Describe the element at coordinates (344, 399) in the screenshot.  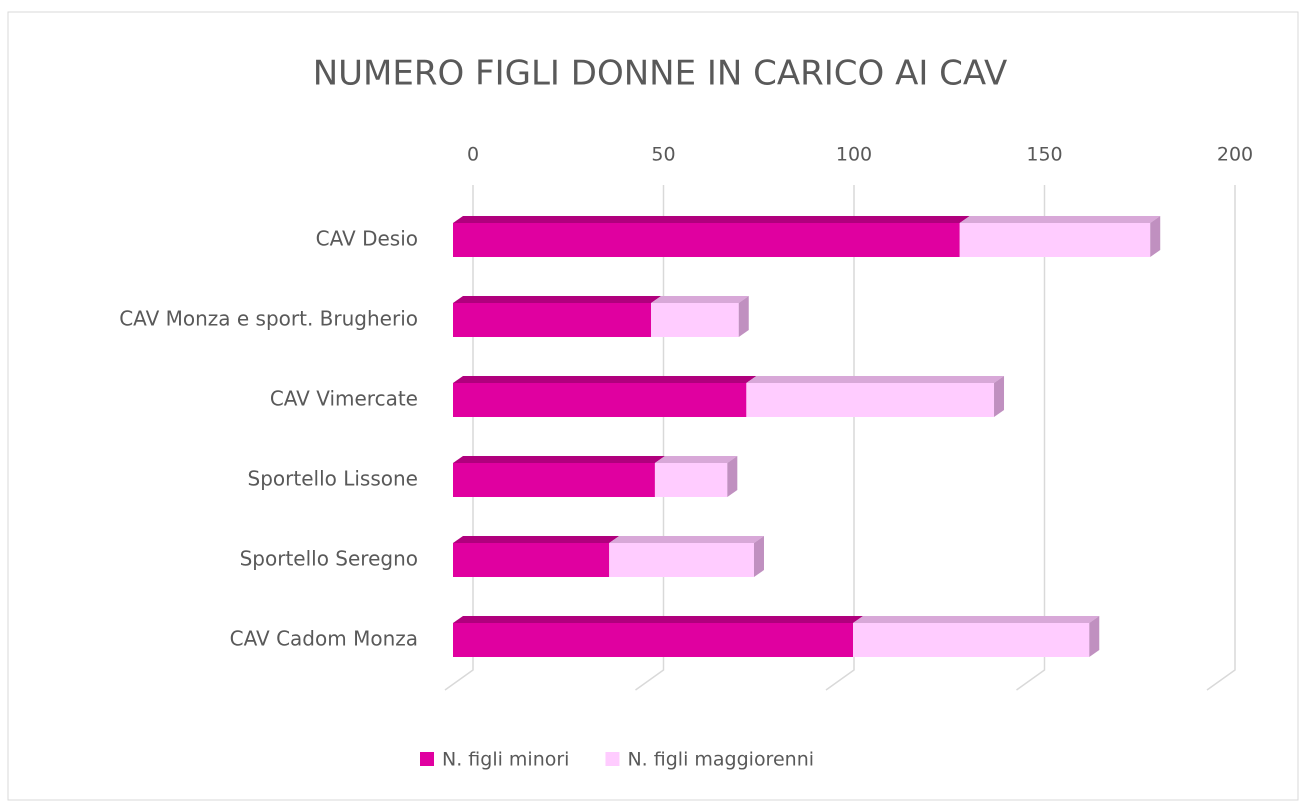
I see `y-tick-label: CAV Vimercate` at that location.